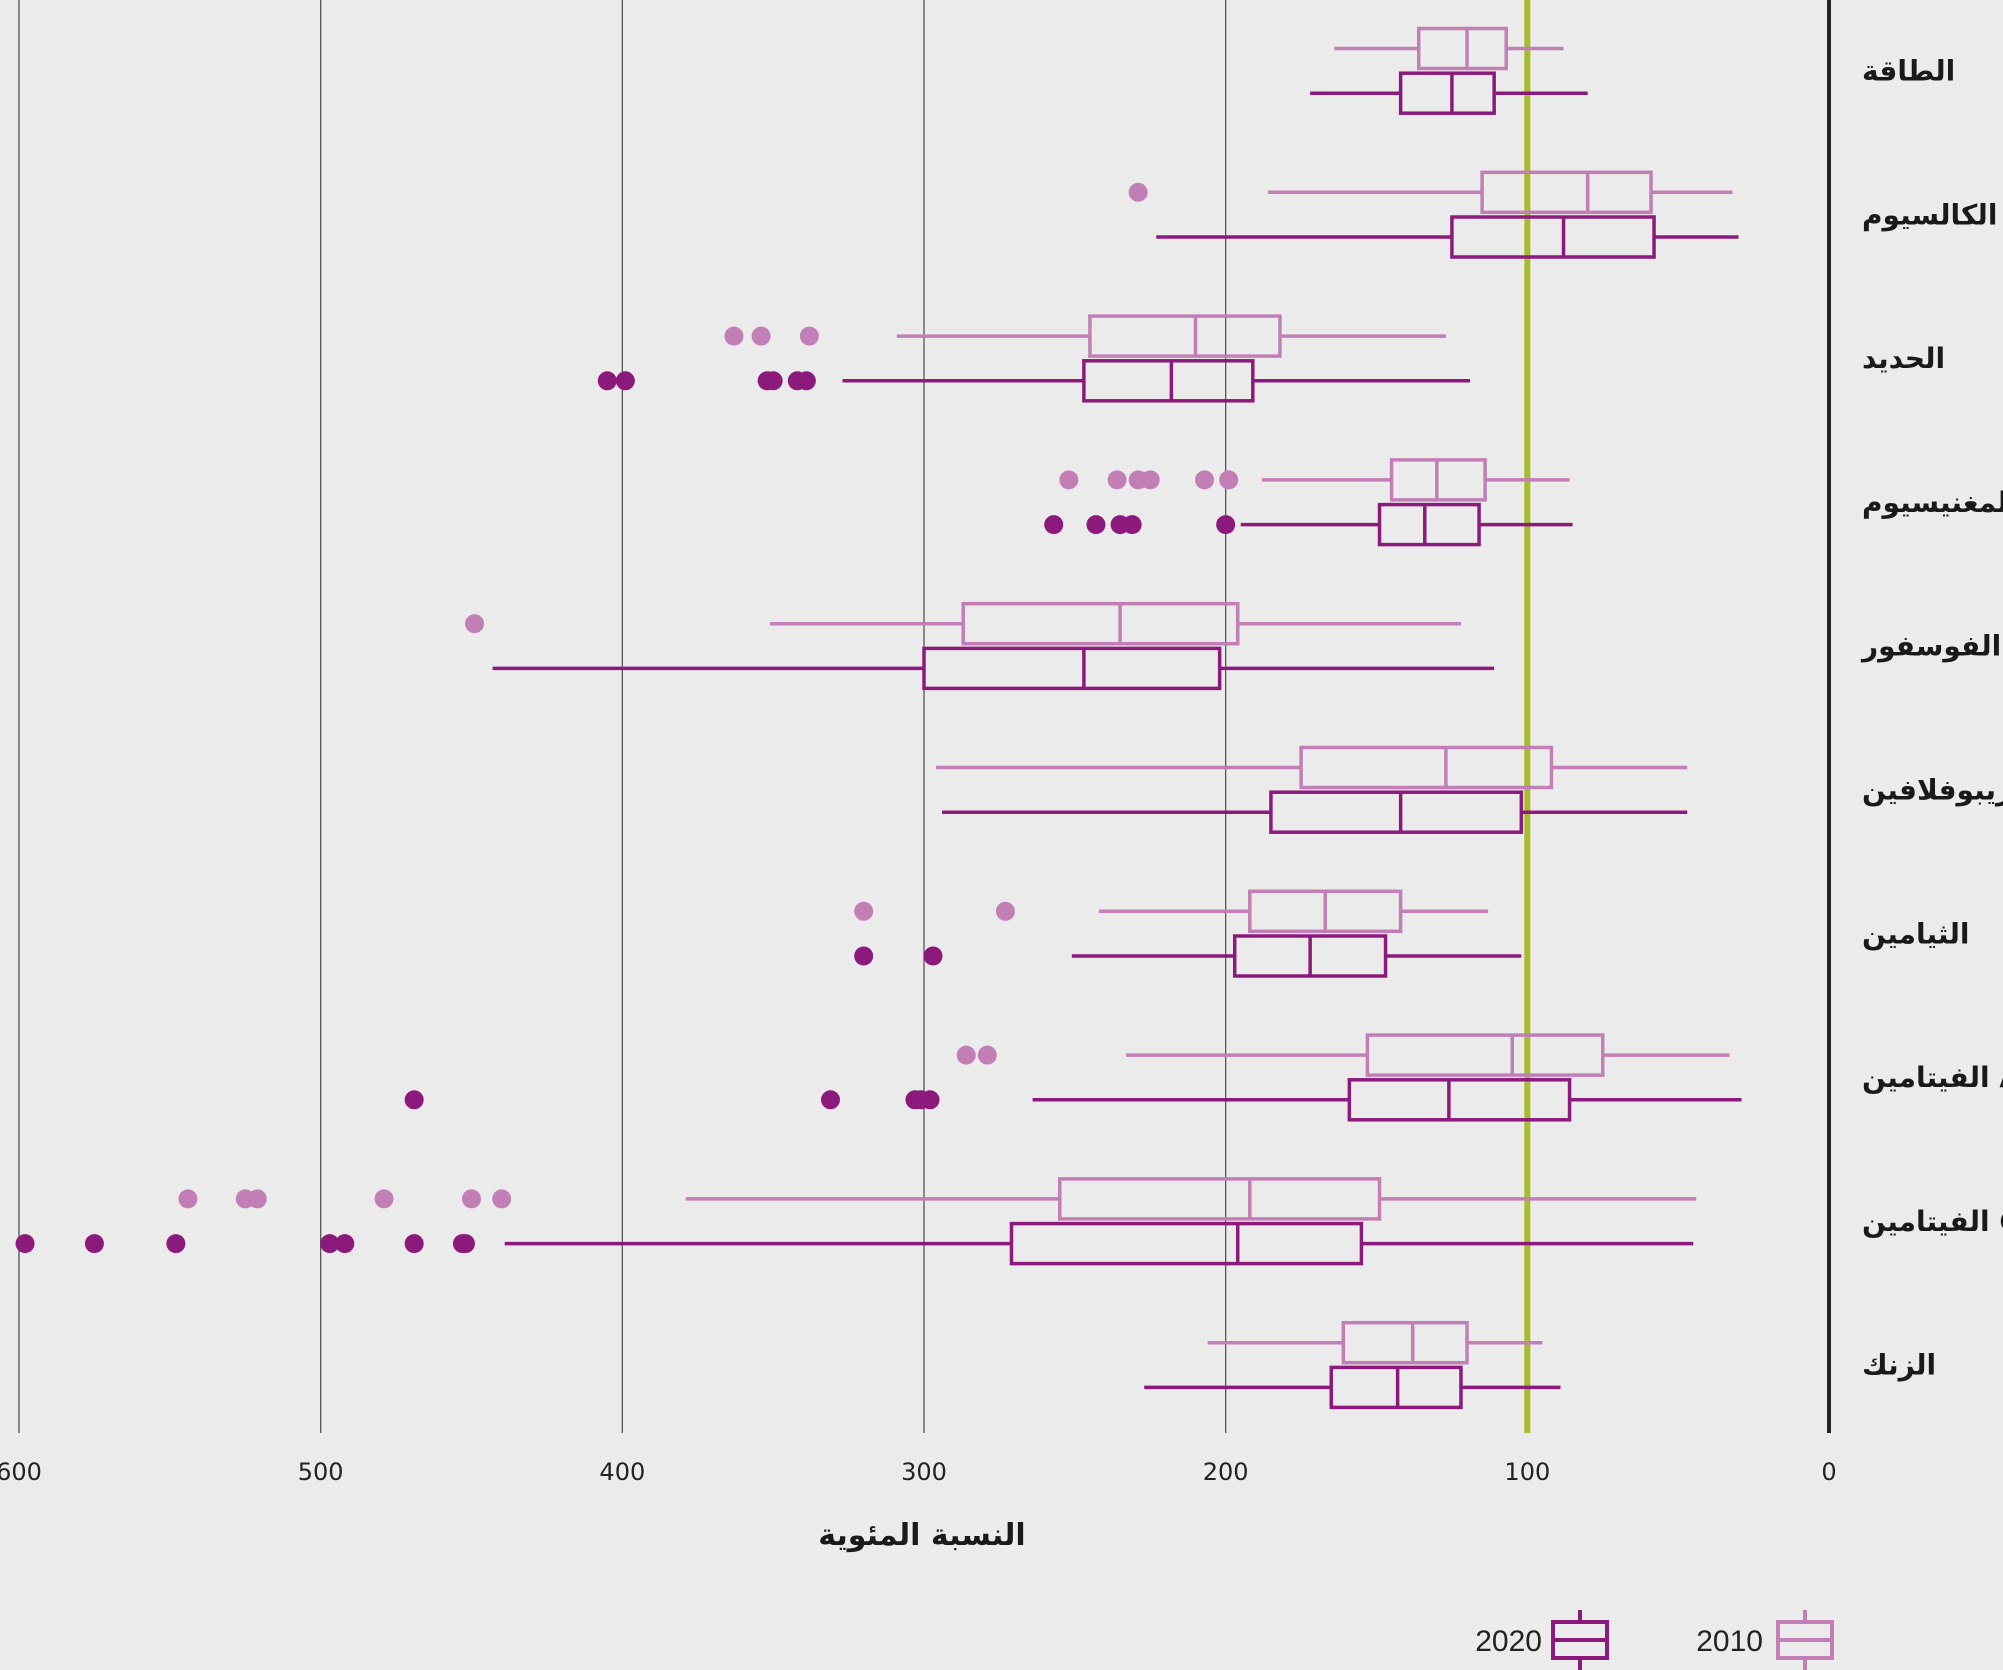 This screenshot has width=2003, height=1670. Describe the element at coordinates (21, 1472) in the screenshot. I see `x-tick-label: 600` at that location.